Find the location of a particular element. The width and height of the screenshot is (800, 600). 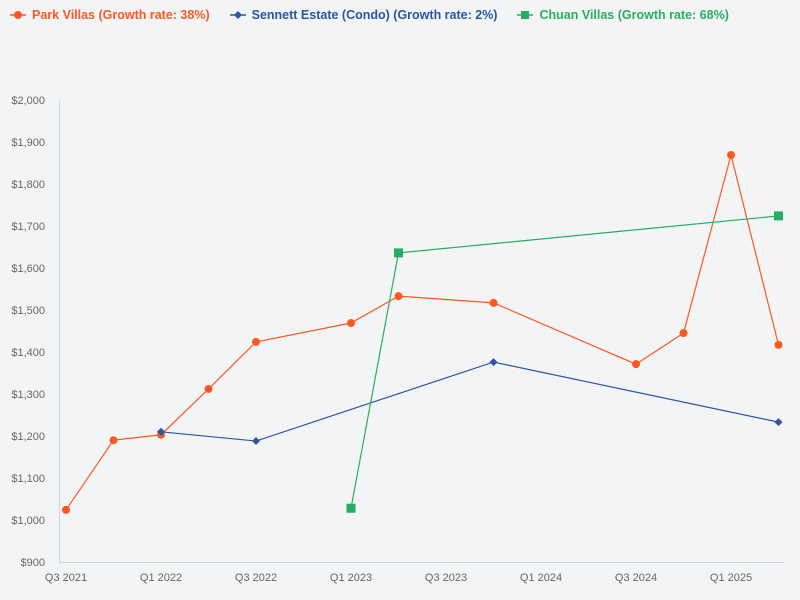

legend-item-chuan-villas: Chuan Villas (Growth rate: 68%) is located at coordinates (623, 15).